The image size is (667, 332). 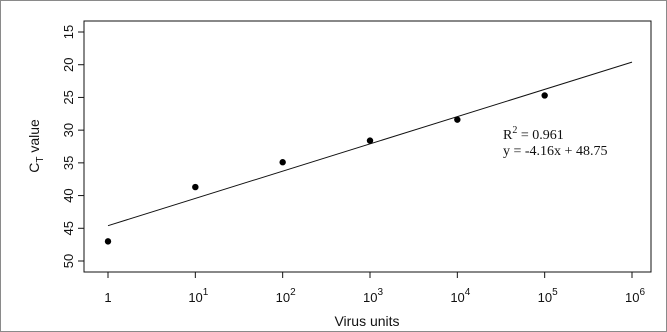 I want to click on x-axis-title: Virus units, so click(x=366, y=321).